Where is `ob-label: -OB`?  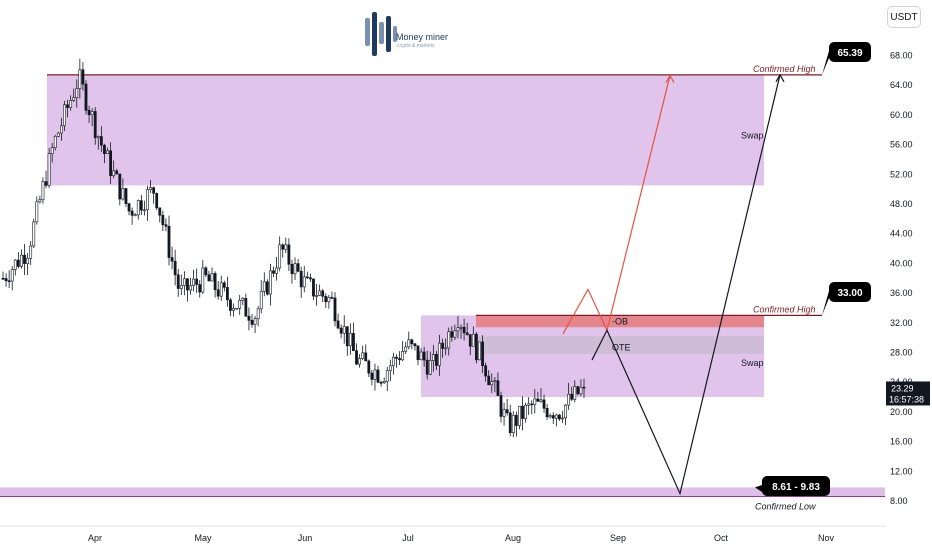 ob-label: -OB is located at coordinates (620, 321).